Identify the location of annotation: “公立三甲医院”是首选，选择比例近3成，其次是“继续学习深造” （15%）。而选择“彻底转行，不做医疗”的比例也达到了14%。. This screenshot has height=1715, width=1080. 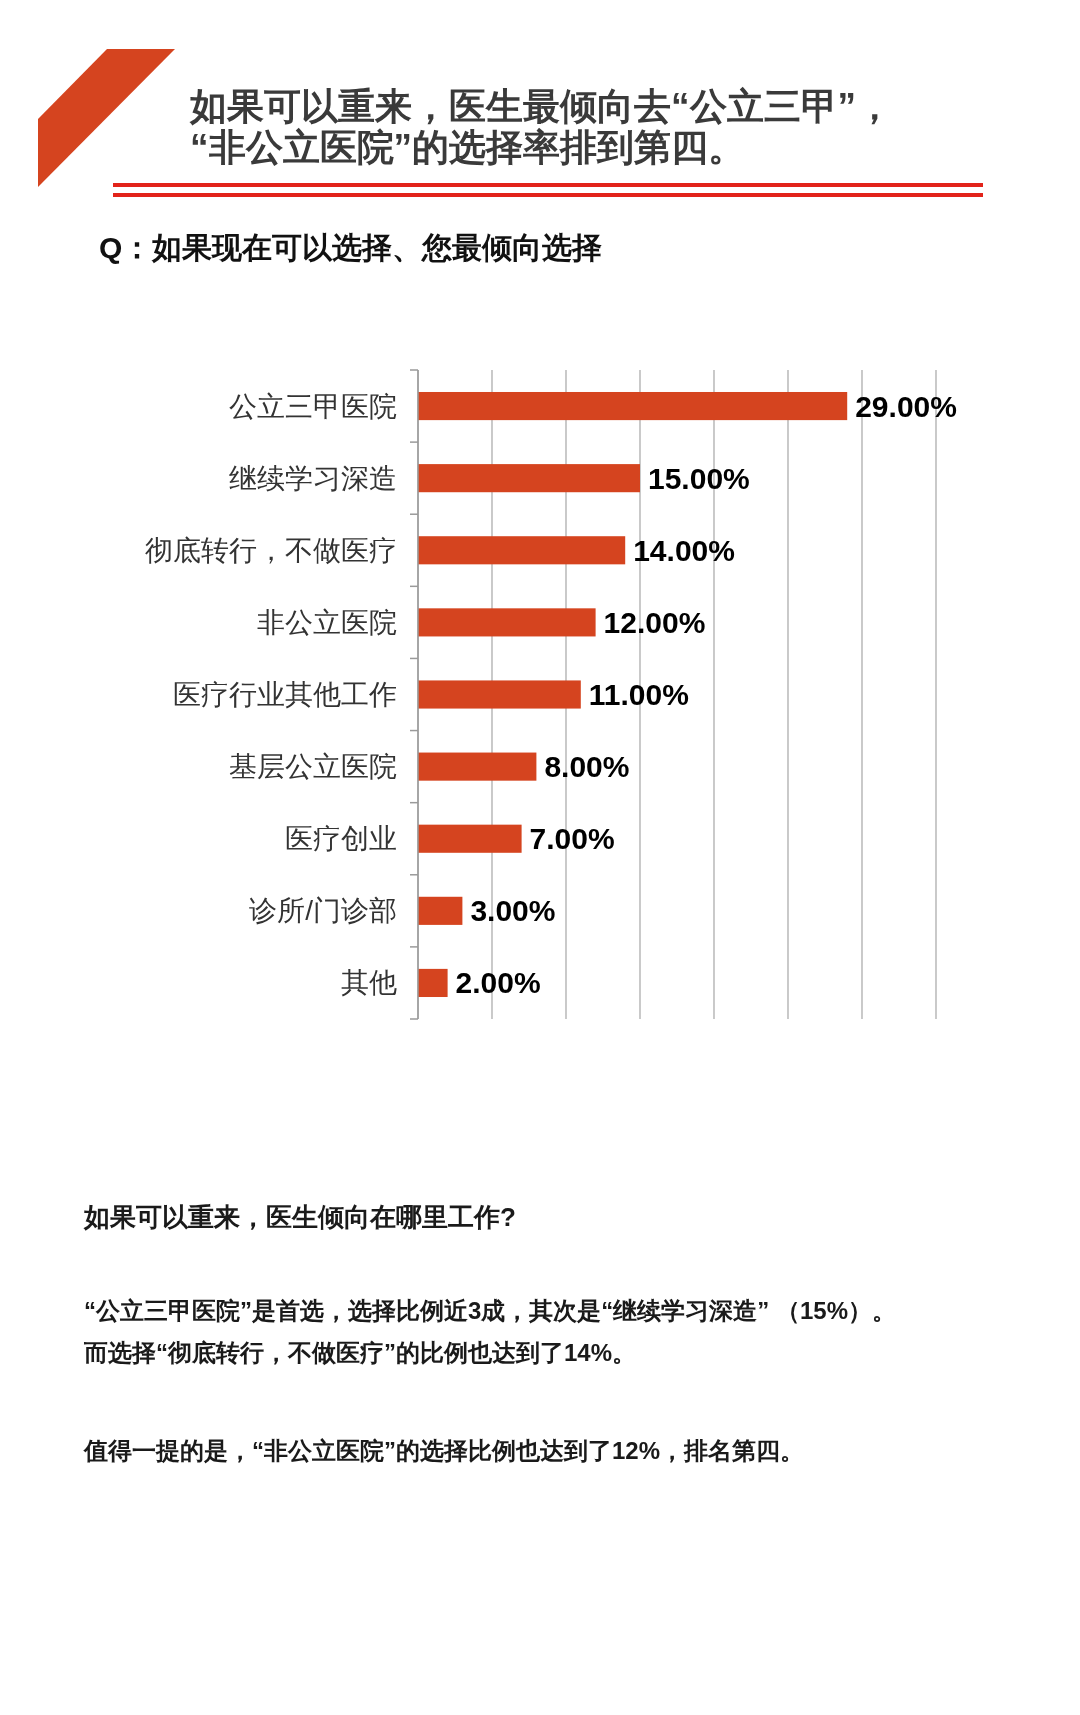
(491, 1332).